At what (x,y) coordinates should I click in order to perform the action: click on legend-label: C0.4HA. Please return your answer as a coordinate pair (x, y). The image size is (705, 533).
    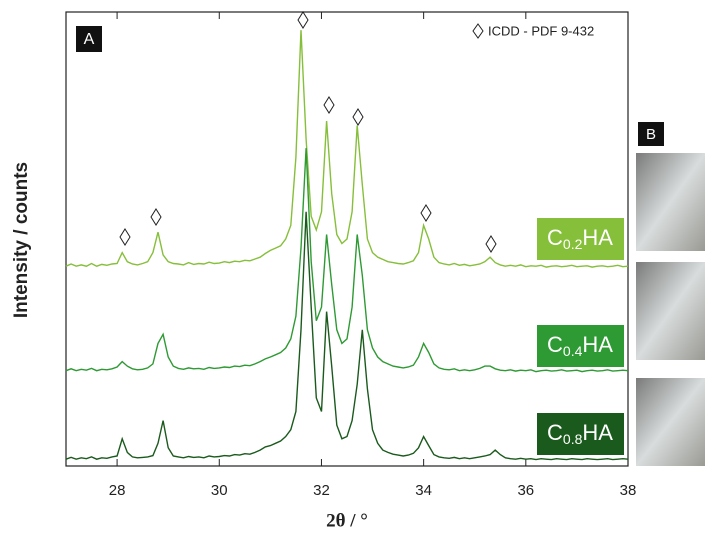
    Looking at the image, I should click on (580, 345).